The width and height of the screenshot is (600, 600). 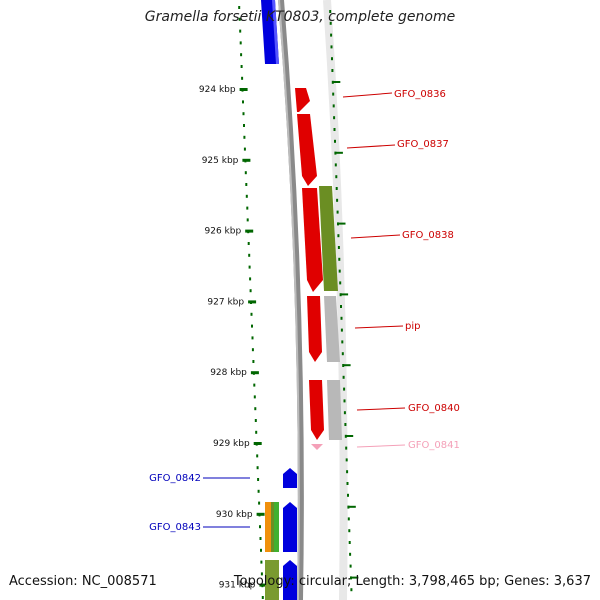 What do you see at coordinates (317, 447) in the screenshot?
I see `gene-gfo-0841-shape` at bounding box center [317, 447].